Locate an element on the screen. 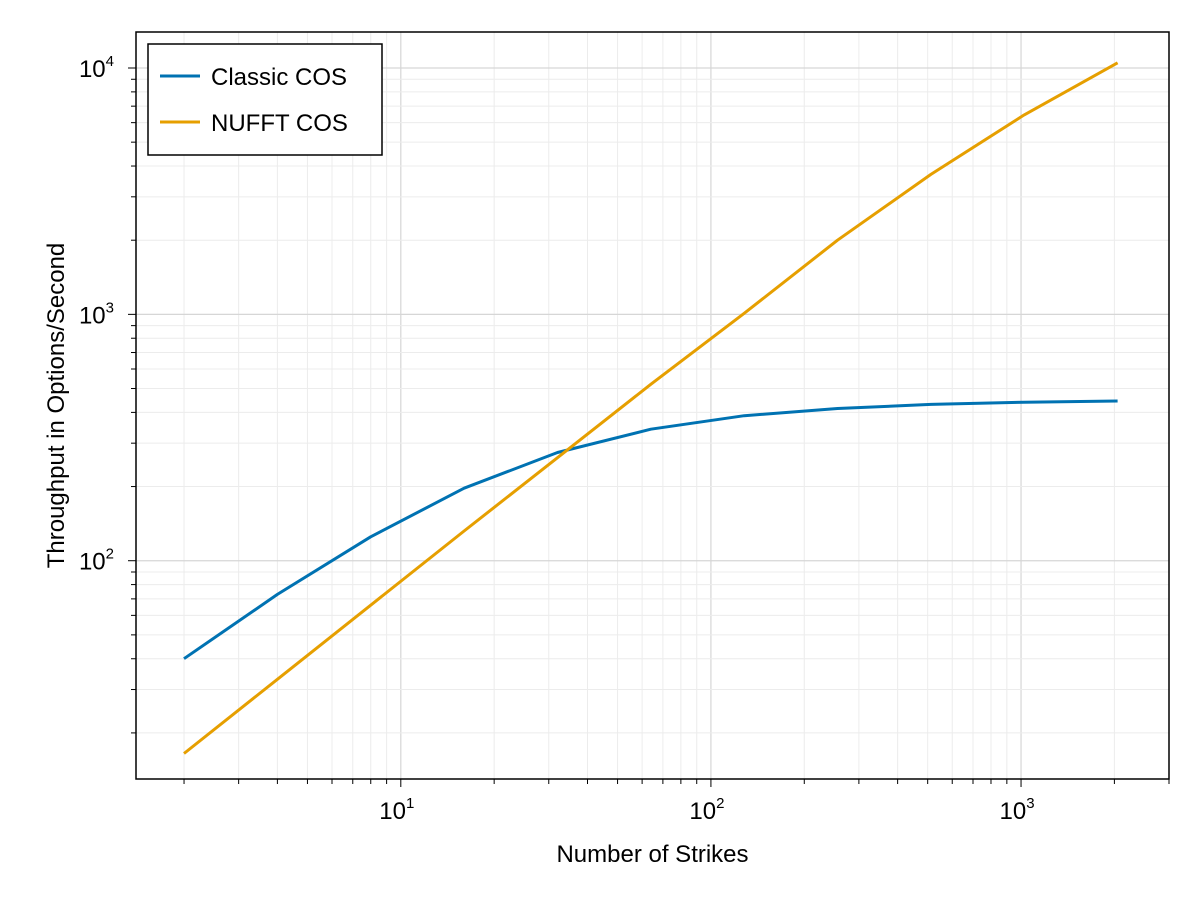 This screenshot has width=1200, height=900. y-tick-label: 10⁴ is located at coordinates (96, 68).